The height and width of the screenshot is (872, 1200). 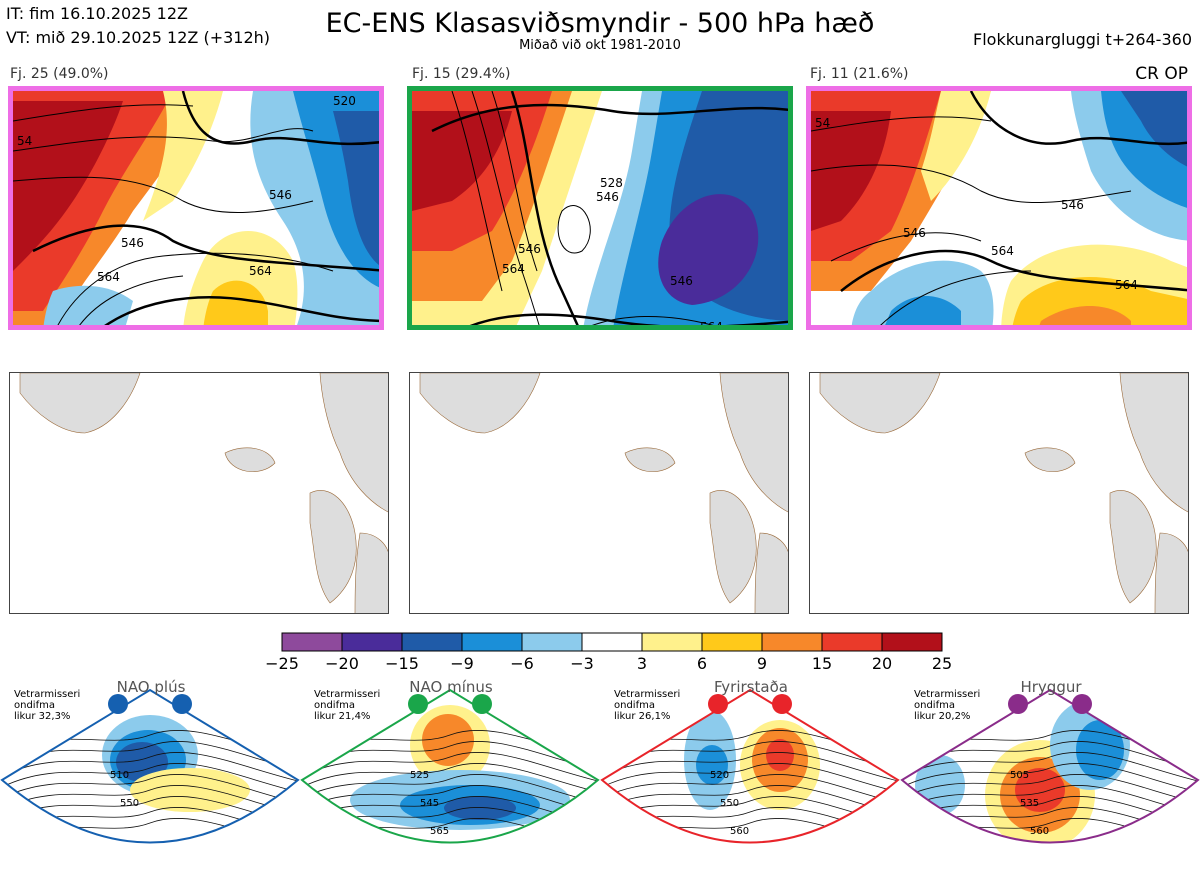 I want to click on valid-time: VT: mið 29.10.2025 12Z (+312h), so click(x=138, y=37).